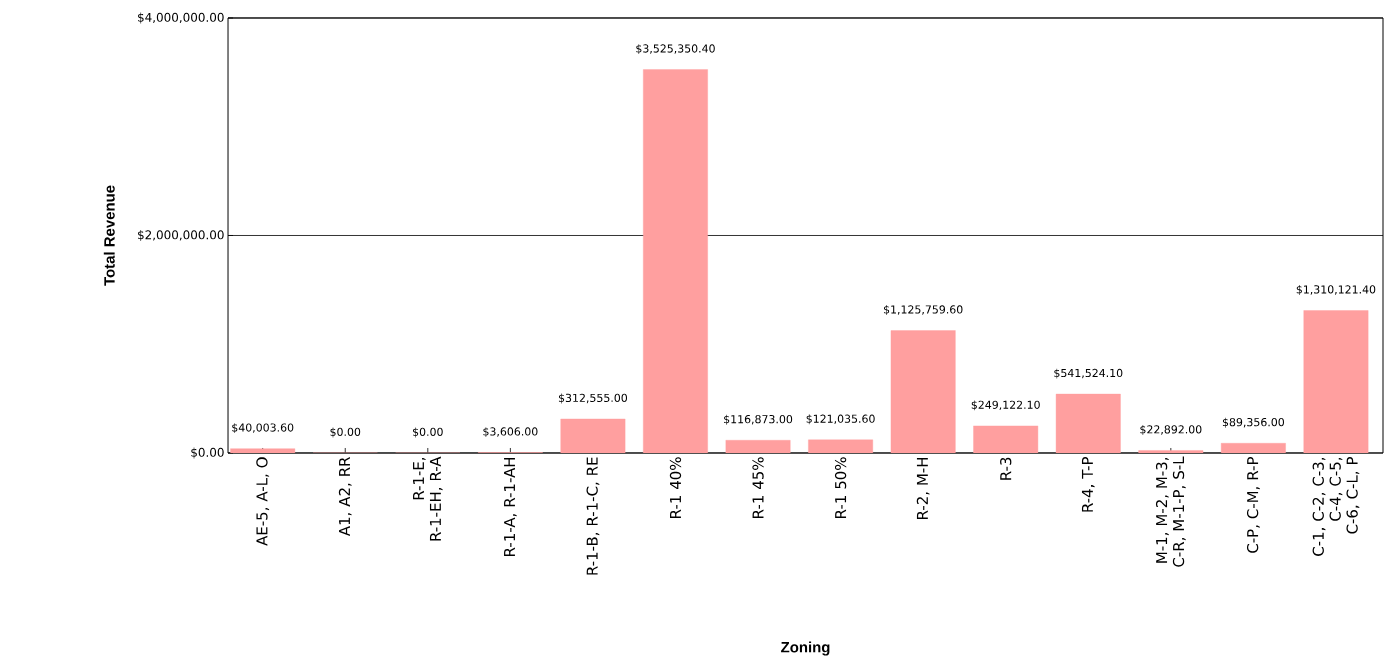 Image resolution: width=1398 pixels, height=672 pixels. What do you see at coordinates (1253, 505) in the screenshot?
I see `x-tick-label: C-P, C-M, R-P` at bounding box center [1253, 505].